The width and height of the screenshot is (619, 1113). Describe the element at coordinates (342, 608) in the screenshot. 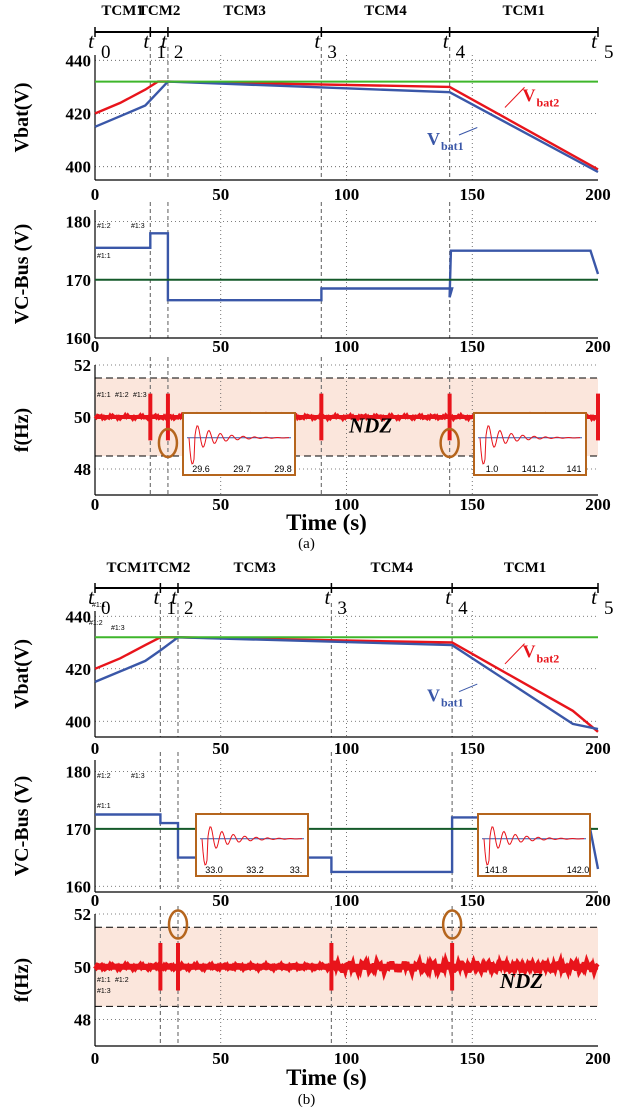

I see `instant-subscript: 3` at that location.